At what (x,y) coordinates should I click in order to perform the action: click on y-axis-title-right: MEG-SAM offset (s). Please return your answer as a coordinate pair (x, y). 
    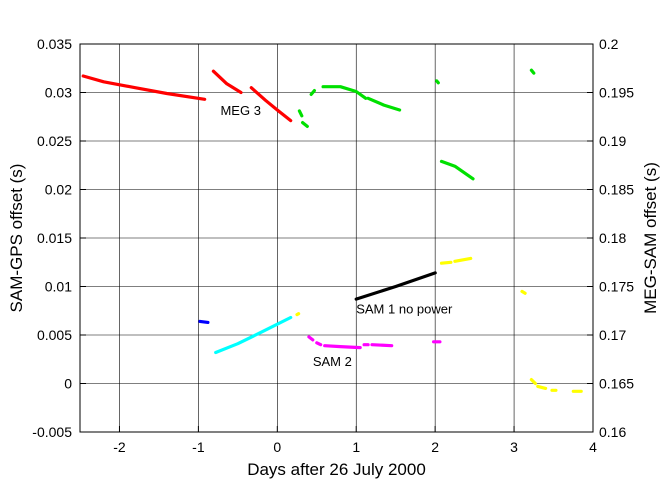
    Looking at the image, I should click on (650, 238).